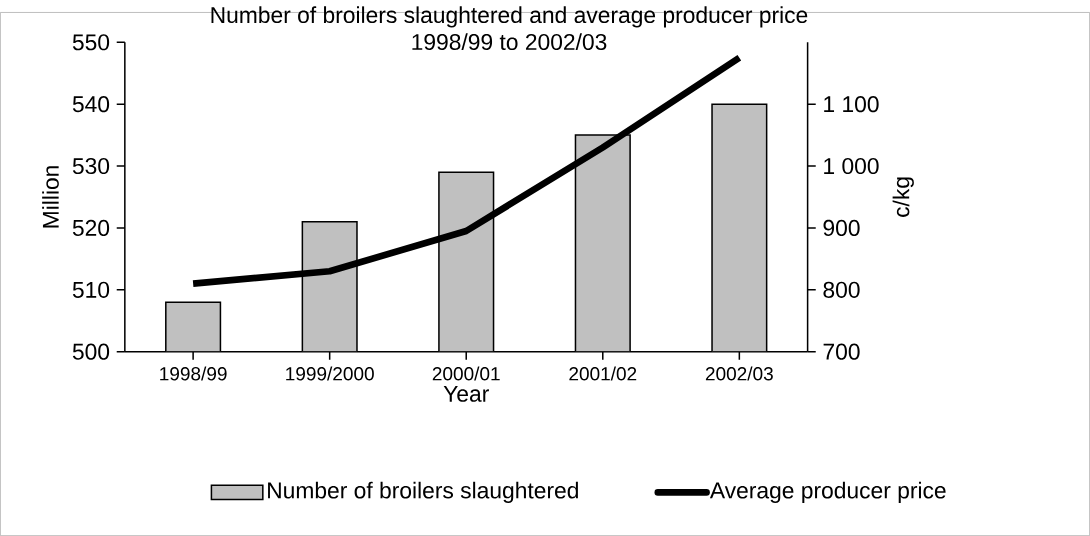  I want to click on y2-tick-label: 1 000, so click(851, 166).